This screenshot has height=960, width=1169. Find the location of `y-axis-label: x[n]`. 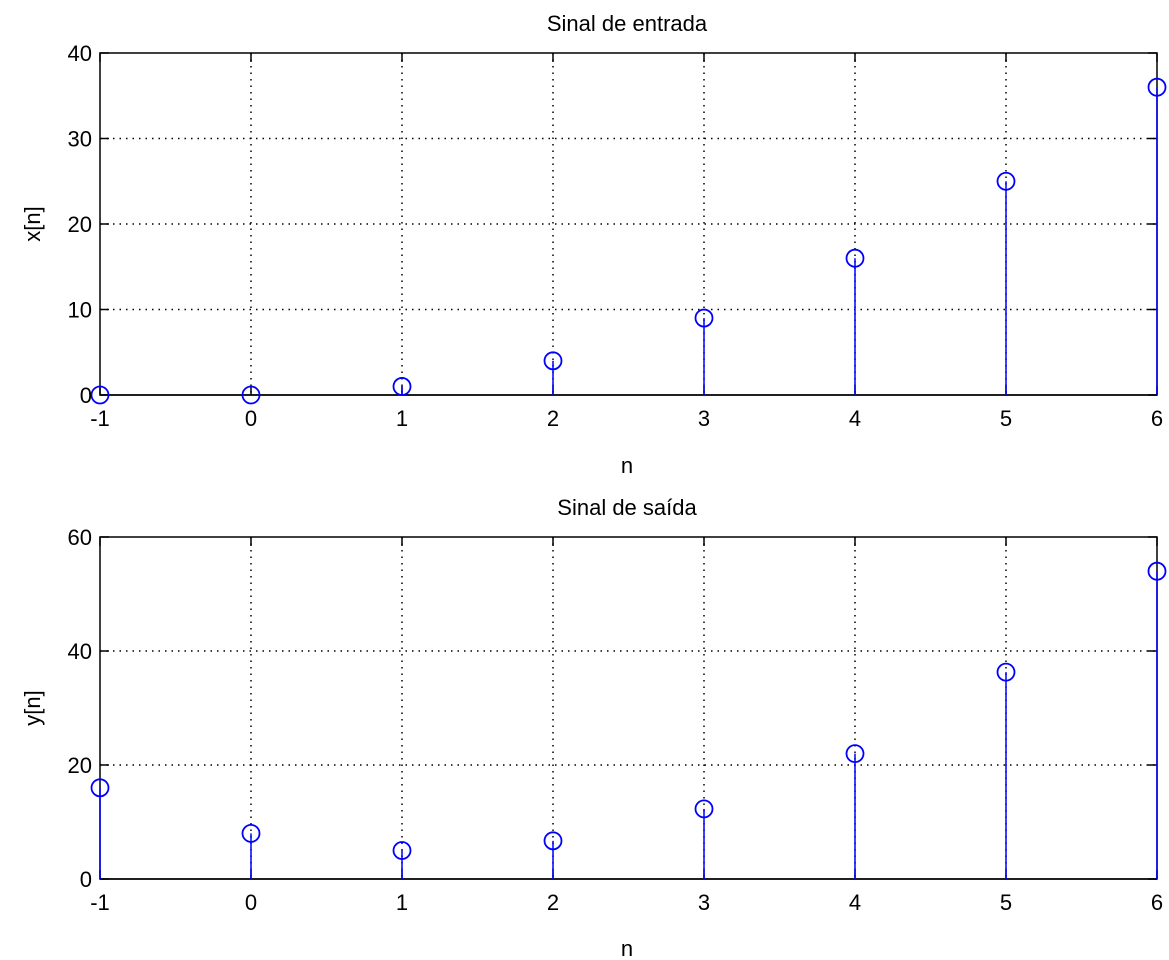

y-axis-label: x[n] is located at coordinates (32, 223).